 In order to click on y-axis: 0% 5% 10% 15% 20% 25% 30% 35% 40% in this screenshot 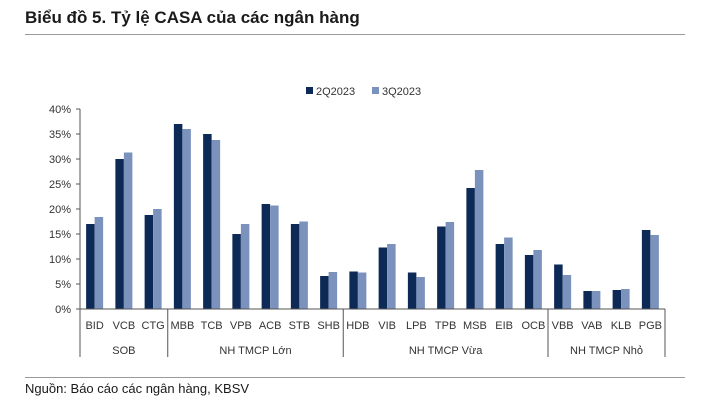, I will do `click(65, 210)`.